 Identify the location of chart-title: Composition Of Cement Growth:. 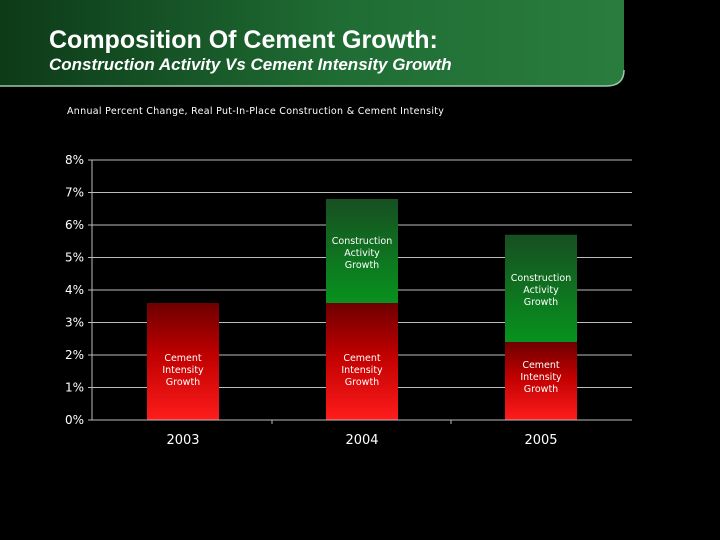
(243, 40).